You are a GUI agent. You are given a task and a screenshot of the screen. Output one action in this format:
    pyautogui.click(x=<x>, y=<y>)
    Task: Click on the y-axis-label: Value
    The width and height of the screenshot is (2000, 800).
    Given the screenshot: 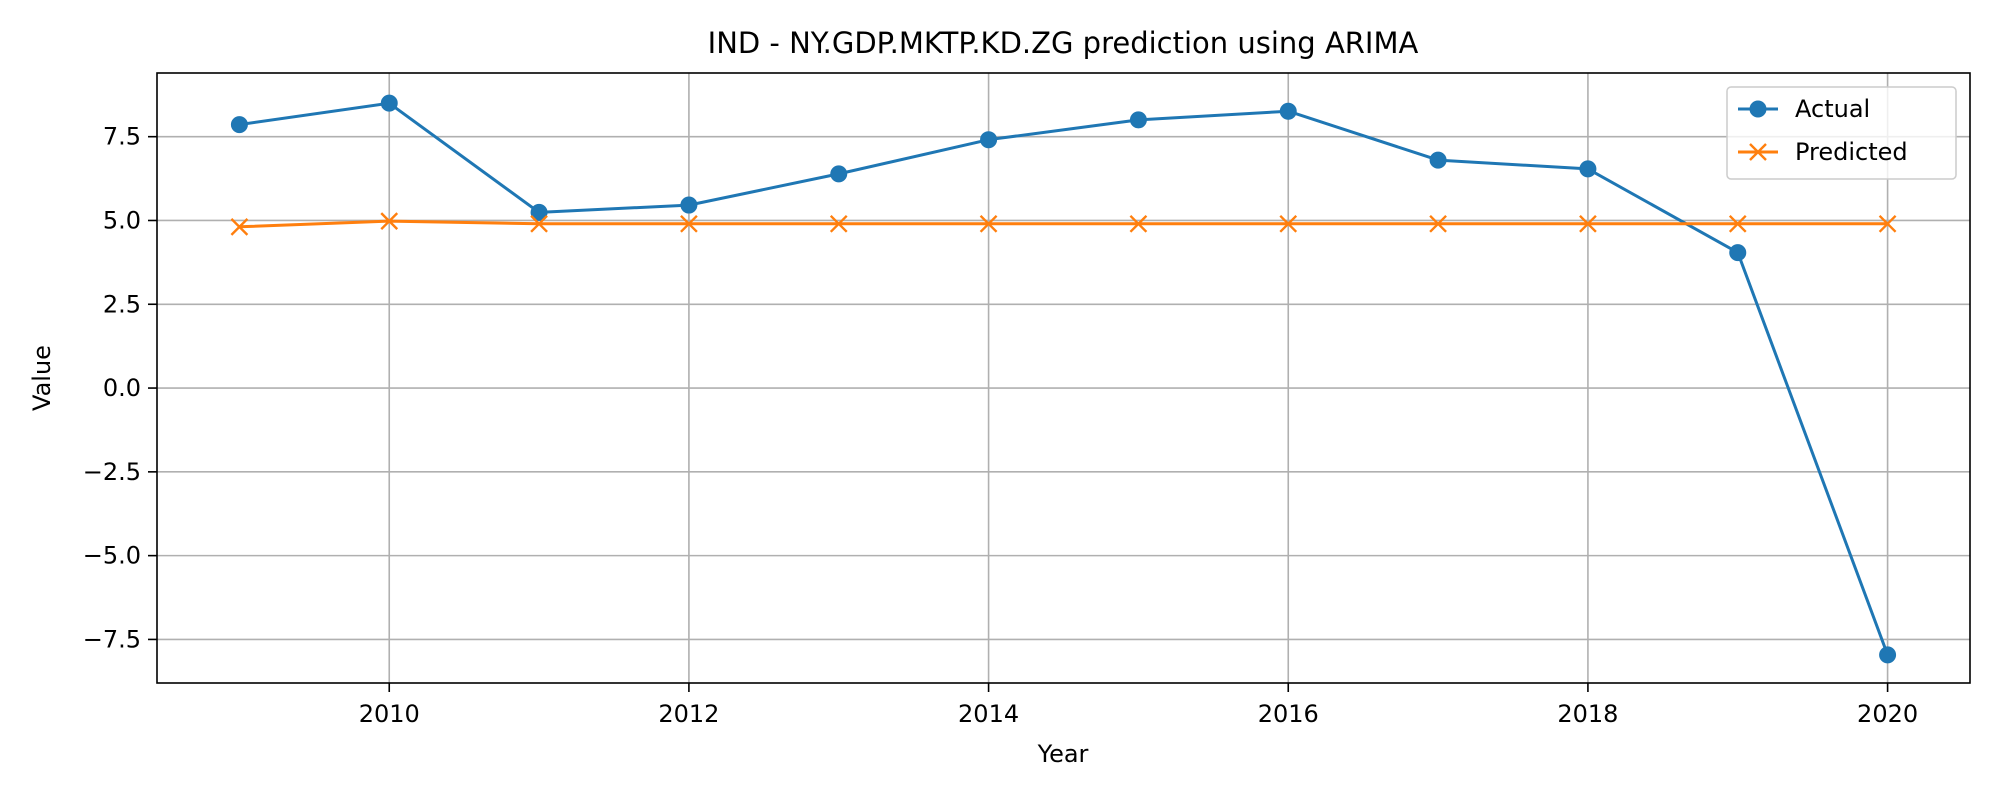 What is the action you would take?
    pyautogui.click(x=42, y=378)
    